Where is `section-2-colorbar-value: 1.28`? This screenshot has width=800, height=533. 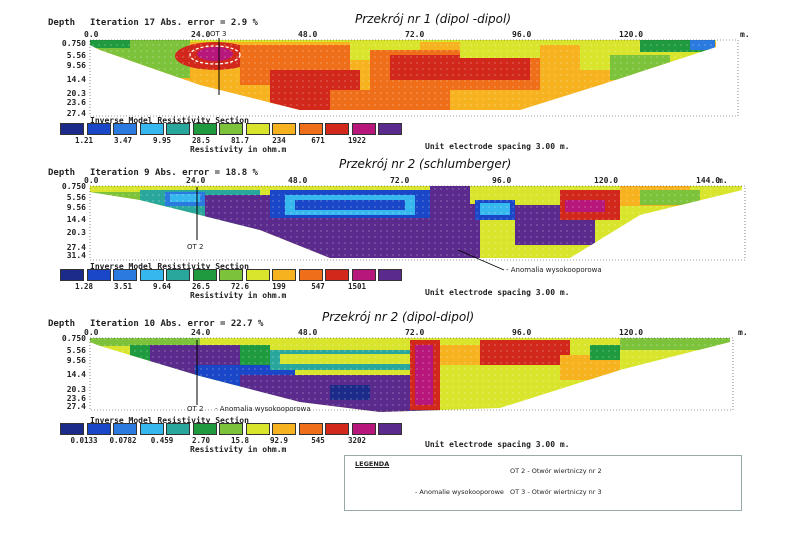 section-2-colorbar-value: 1.28 is located at coordinates (84, 286).